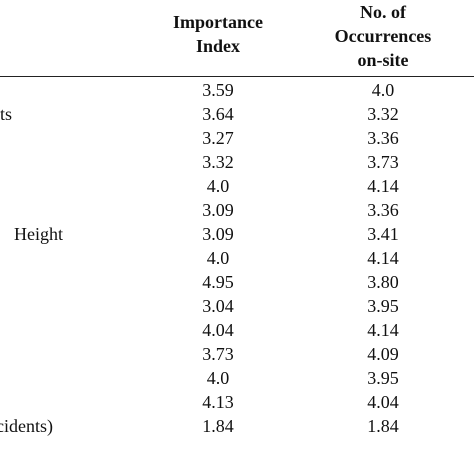  What do you see at coordinates (383, 282) in the screenshot?
I see `cell-value: 3.80` at bounding box center [383, 282].